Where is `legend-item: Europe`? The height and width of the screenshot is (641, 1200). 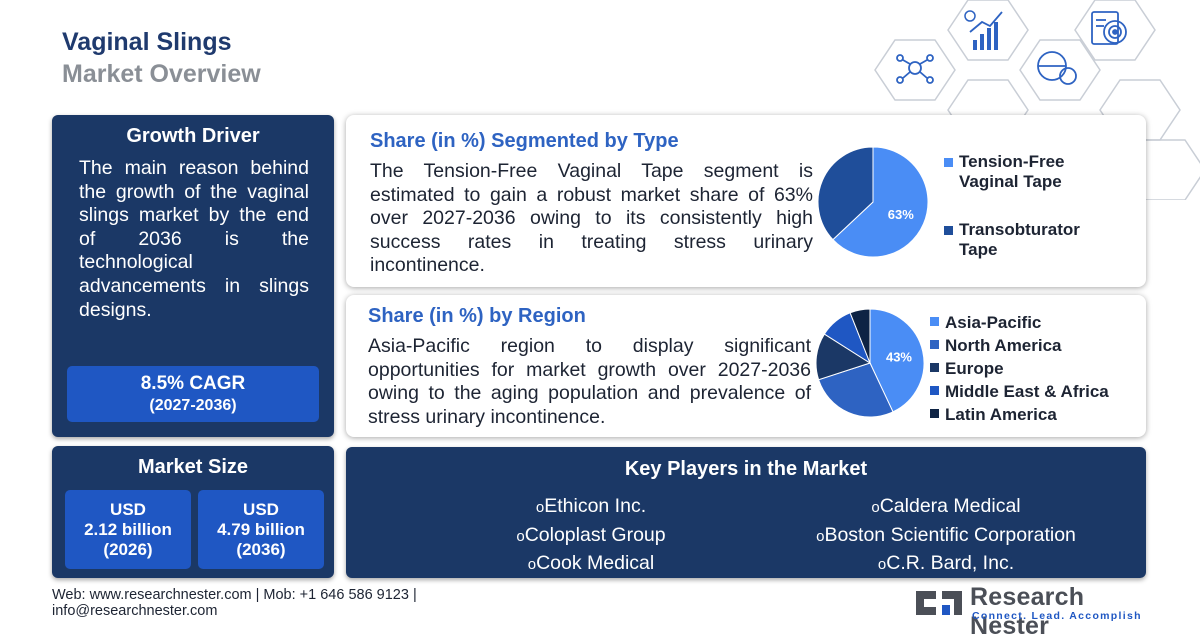
legend-item: Europe is located at coordinates (1035, 368).